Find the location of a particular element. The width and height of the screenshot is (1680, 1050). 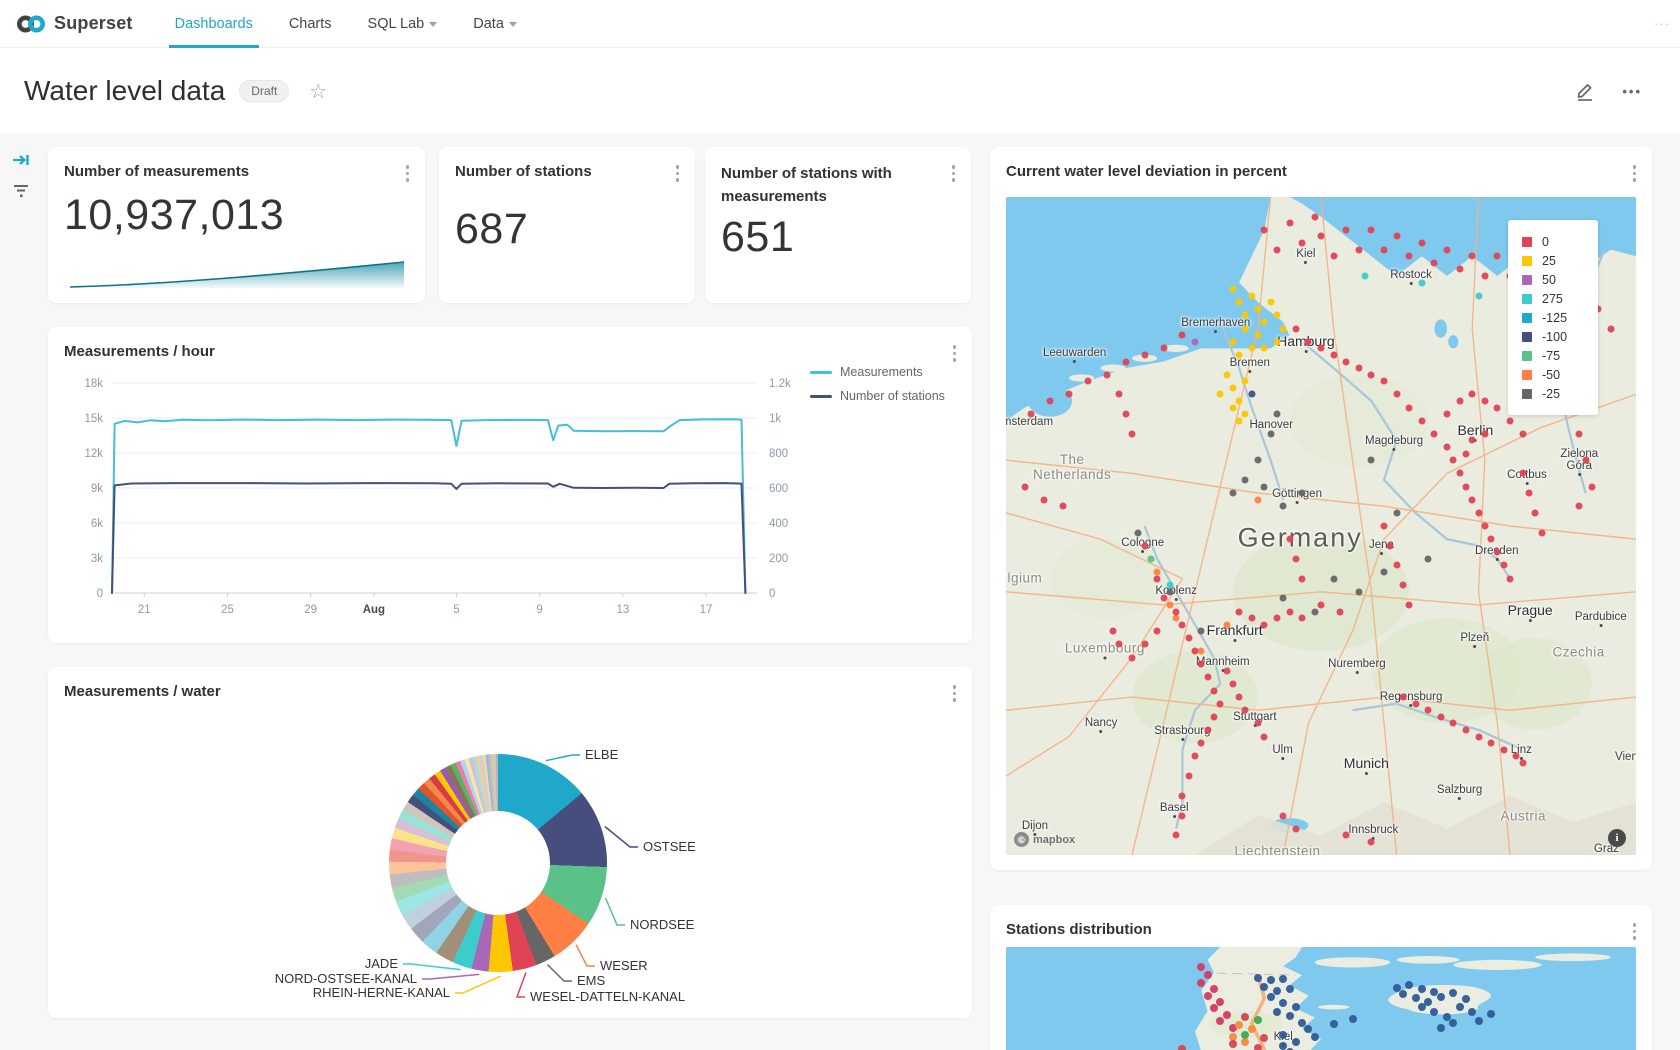

legend-label: Number of stations is located at coordinates (892, 396).